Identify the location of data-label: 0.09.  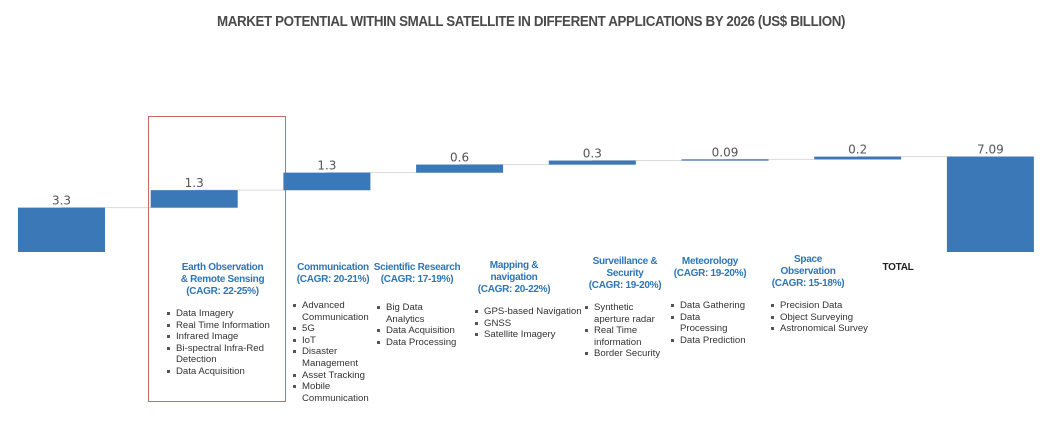
(725, 152).